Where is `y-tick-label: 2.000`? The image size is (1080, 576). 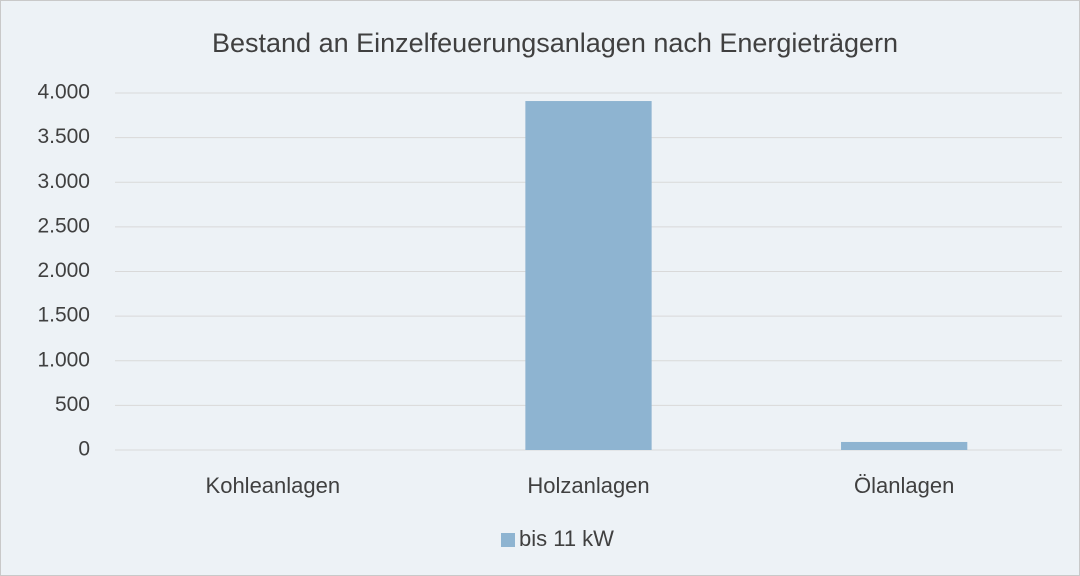 y-tick-label: 2.000 is located at coordinates (63, 270).